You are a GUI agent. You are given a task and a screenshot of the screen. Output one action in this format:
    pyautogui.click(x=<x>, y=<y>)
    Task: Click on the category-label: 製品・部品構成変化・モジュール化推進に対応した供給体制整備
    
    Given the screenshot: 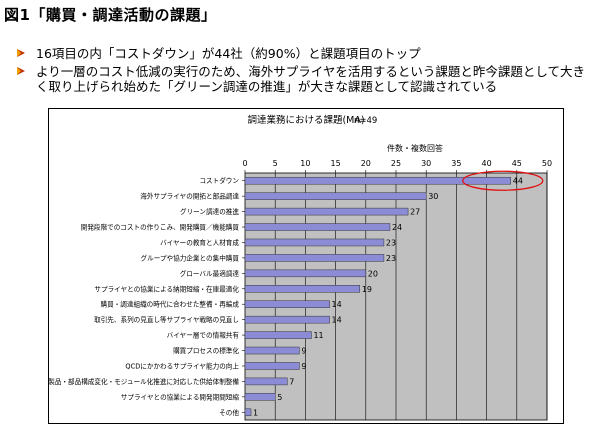 What is the action you would take?
    pyautogui.click(x=144, y=381)
    